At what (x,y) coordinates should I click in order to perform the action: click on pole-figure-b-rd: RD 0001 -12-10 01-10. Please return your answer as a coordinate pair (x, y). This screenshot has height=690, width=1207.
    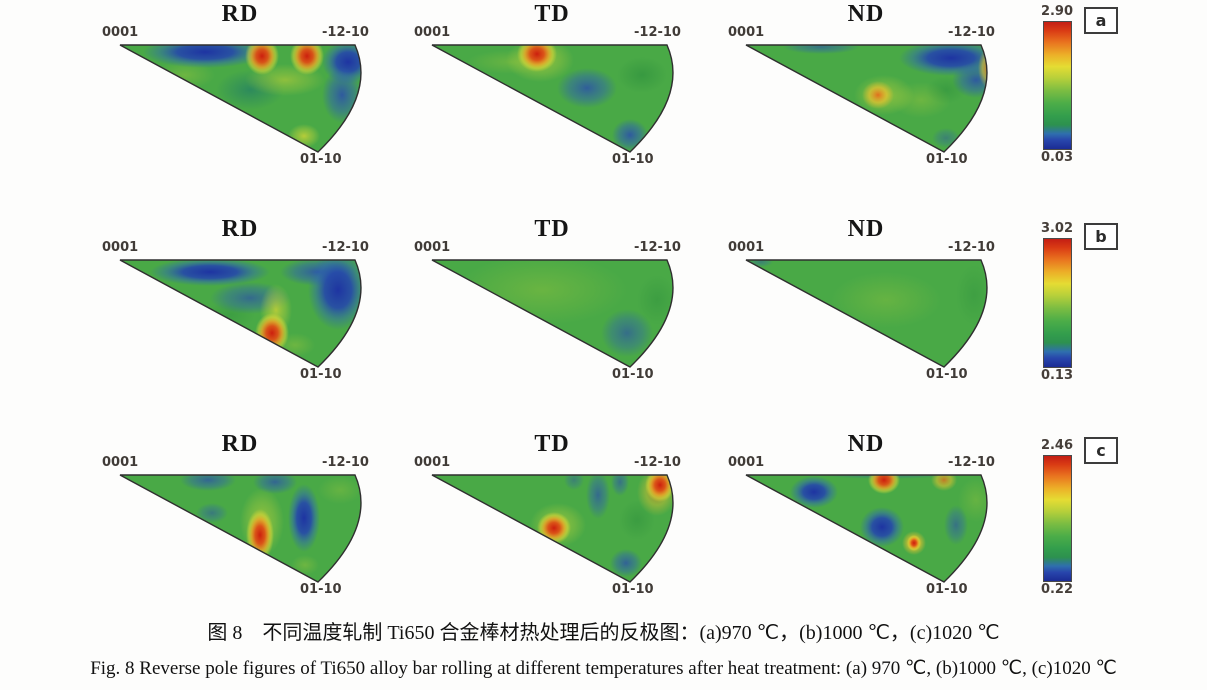
    Looking at the image, I should click on (246, 321).